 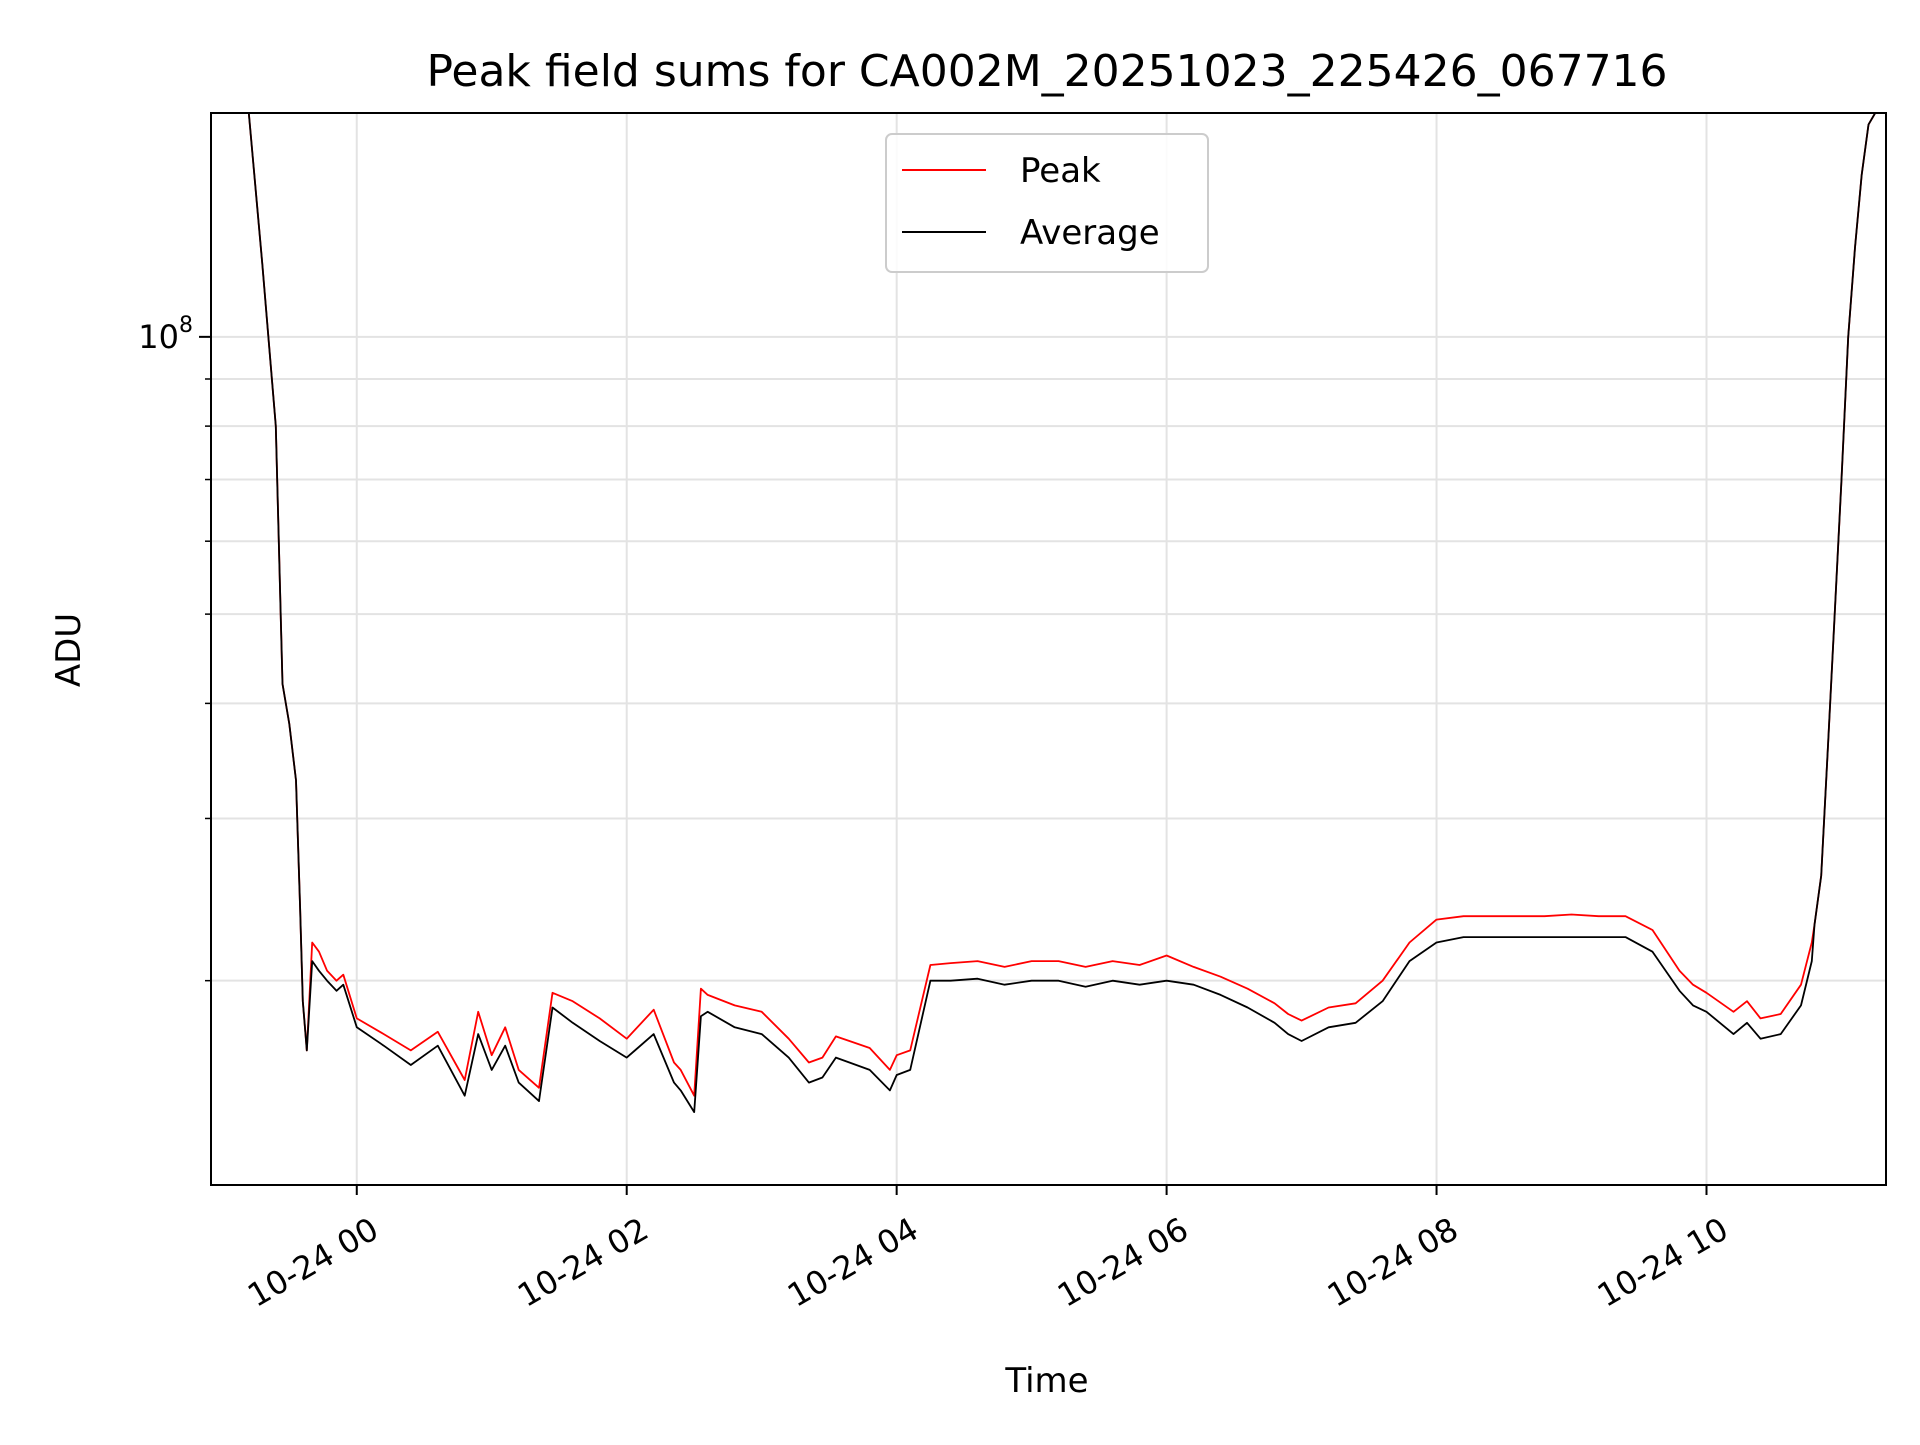 What do you see at coordinates (1046, 1381) in the screenshot?
I see `x-axis-label: Time` at bounding box center [1046, 1381].